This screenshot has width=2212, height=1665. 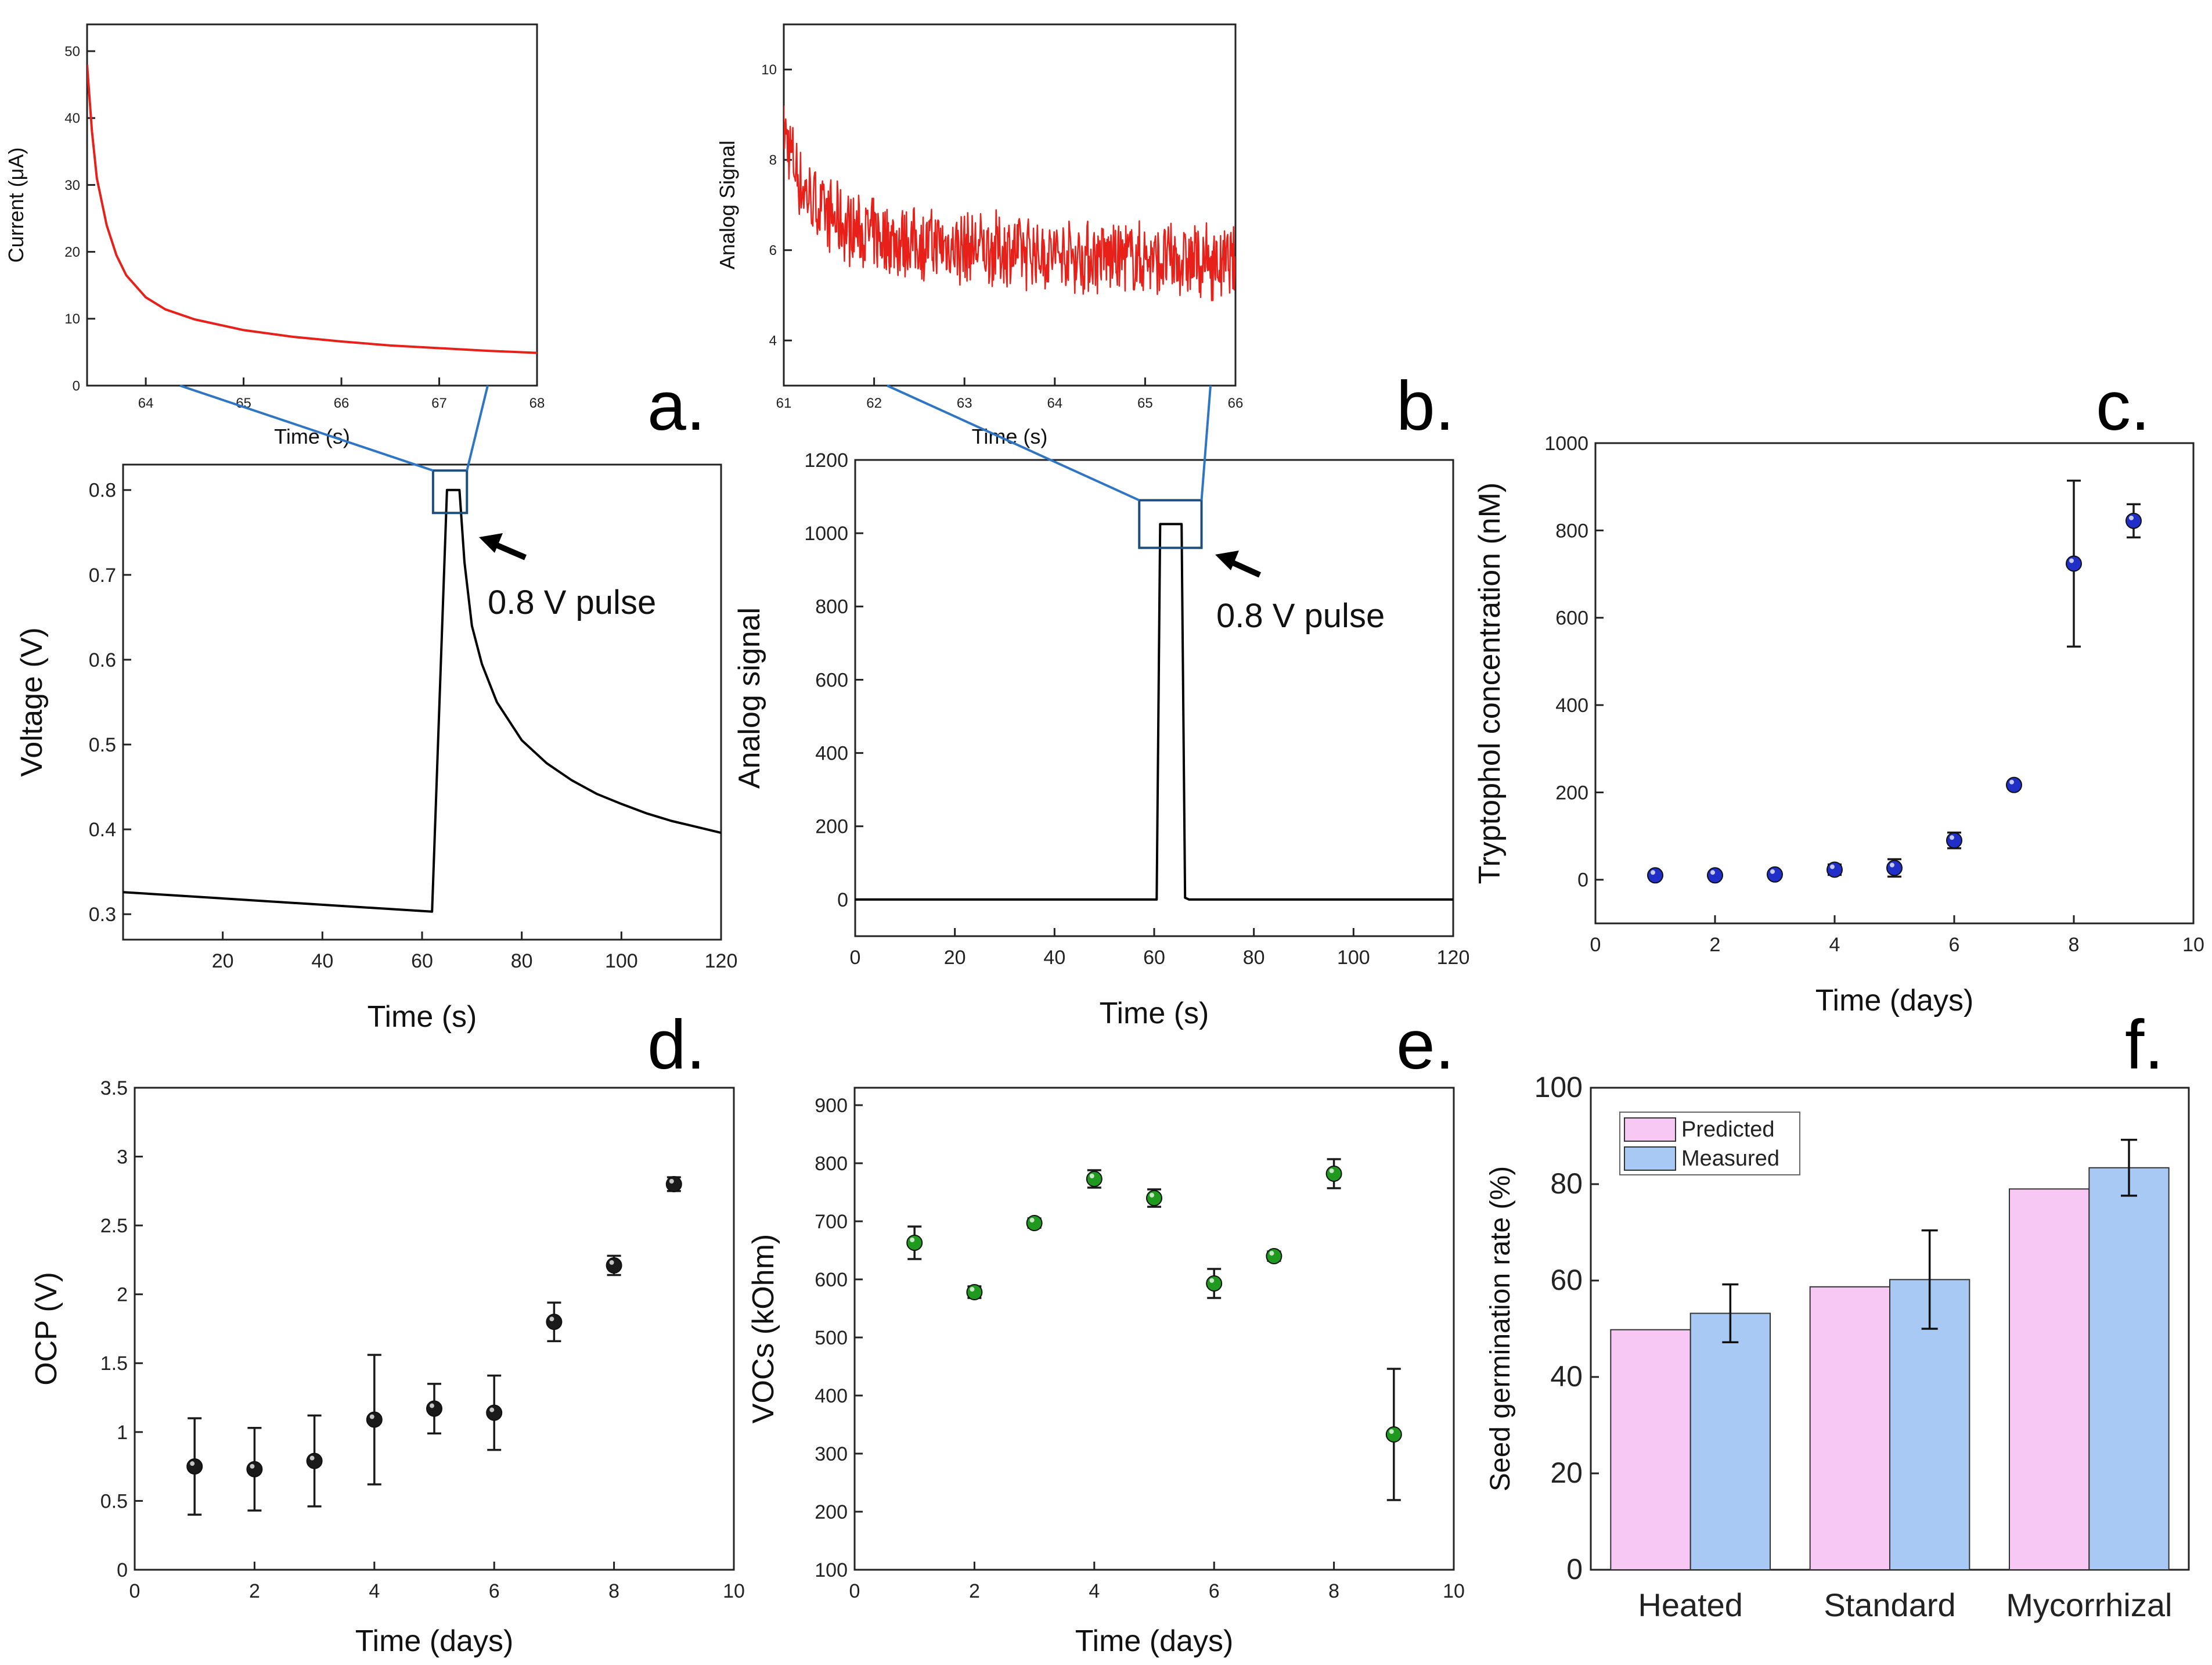 I want to click on e-y-tick-label: 300, so click(x=831, y=1454).